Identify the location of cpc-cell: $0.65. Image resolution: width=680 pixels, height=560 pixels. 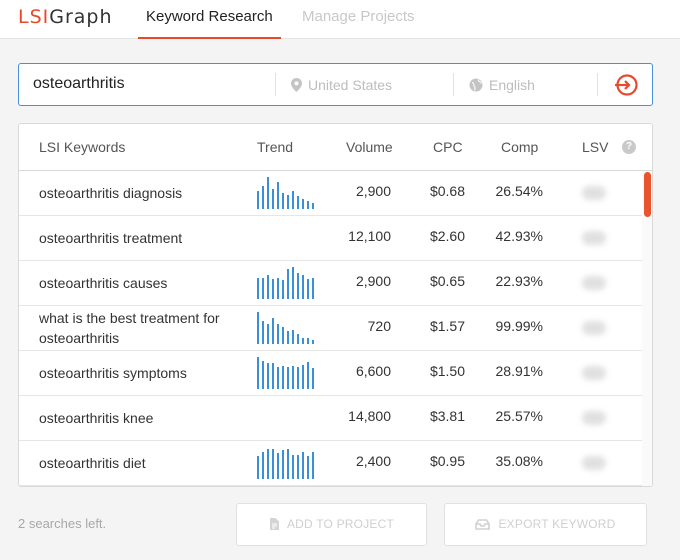
(447, 281).